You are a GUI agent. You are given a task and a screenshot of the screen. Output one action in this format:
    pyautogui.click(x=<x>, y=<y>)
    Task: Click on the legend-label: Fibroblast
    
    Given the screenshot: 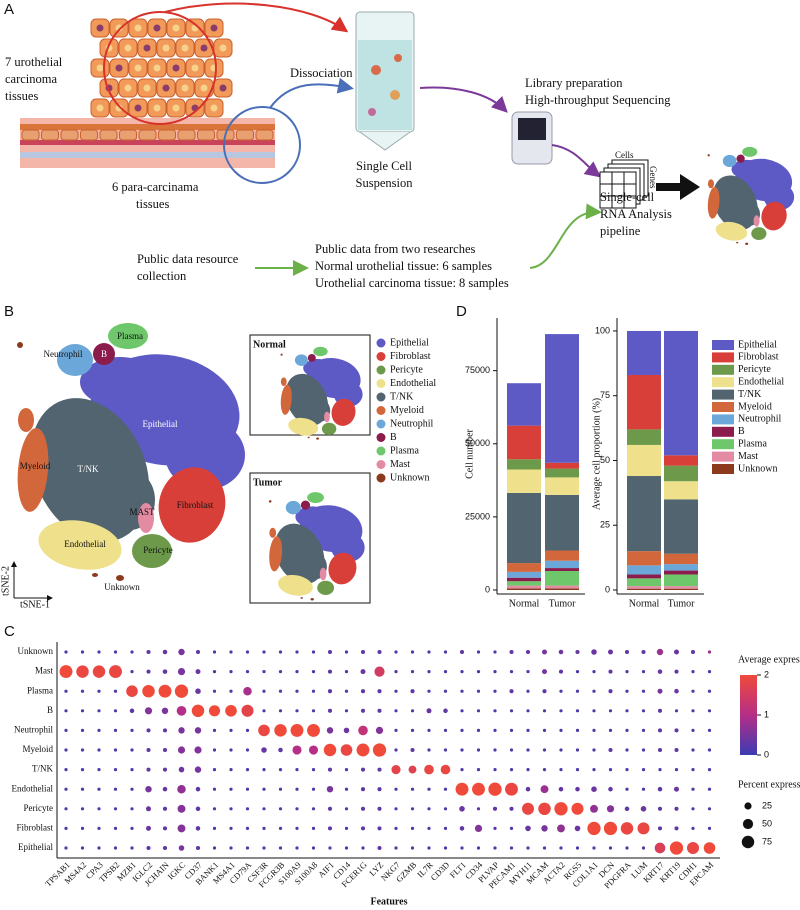 What is the action you would take?
    pyautogui.click(x=410, y=356)
    